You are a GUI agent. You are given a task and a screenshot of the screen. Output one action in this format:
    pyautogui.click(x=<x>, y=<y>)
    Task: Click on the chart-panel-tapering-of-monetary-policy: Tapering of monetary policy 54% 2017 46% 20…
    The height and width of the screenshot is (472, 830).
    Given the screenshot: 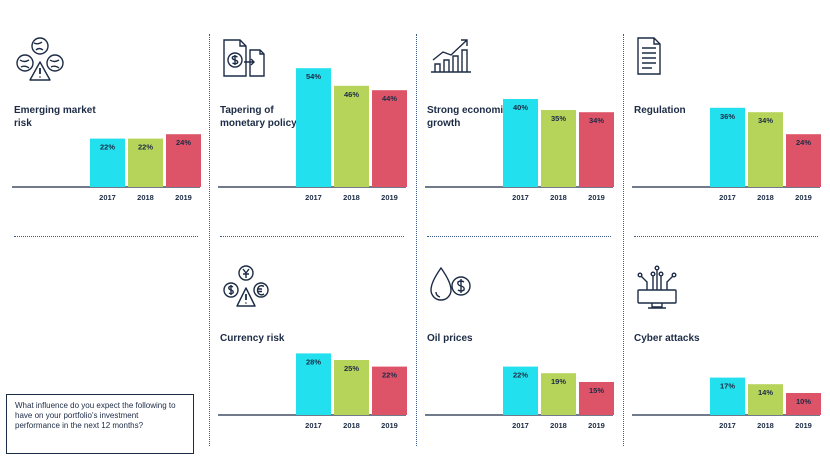 What is the action you would take?
    pyautogui.click(x=318, y=139)
    